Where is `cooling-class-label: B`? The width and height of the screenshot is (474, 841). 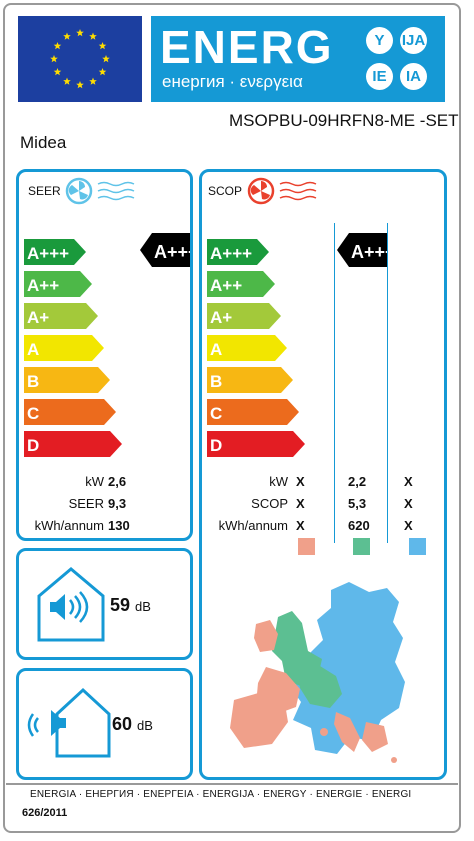 cooling-class-label: B is located at coordinates (33, 381).